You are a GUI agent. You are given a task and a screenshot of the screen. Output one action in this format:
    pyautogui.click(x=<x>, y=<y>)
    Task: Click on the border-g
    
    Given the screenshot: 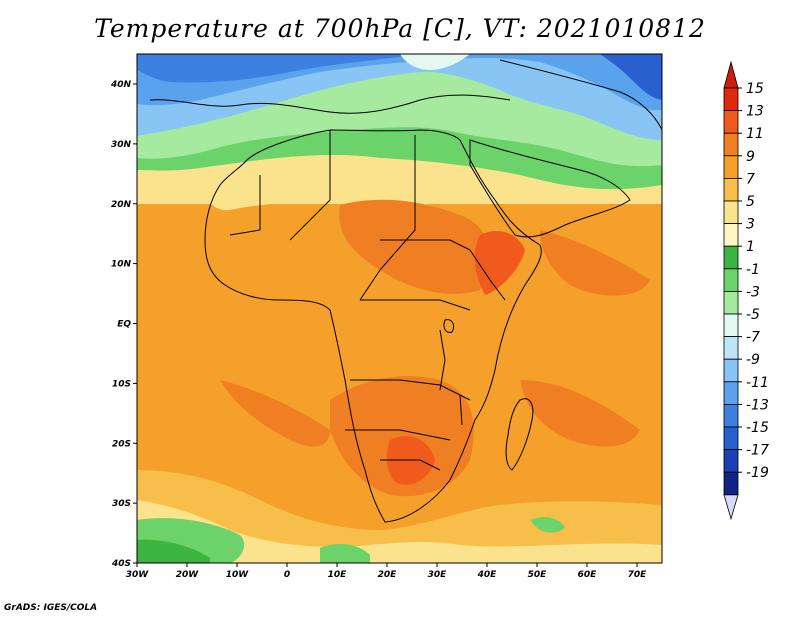 What is the action you would take?
    pyautogui.click(x=410, y=465)
    